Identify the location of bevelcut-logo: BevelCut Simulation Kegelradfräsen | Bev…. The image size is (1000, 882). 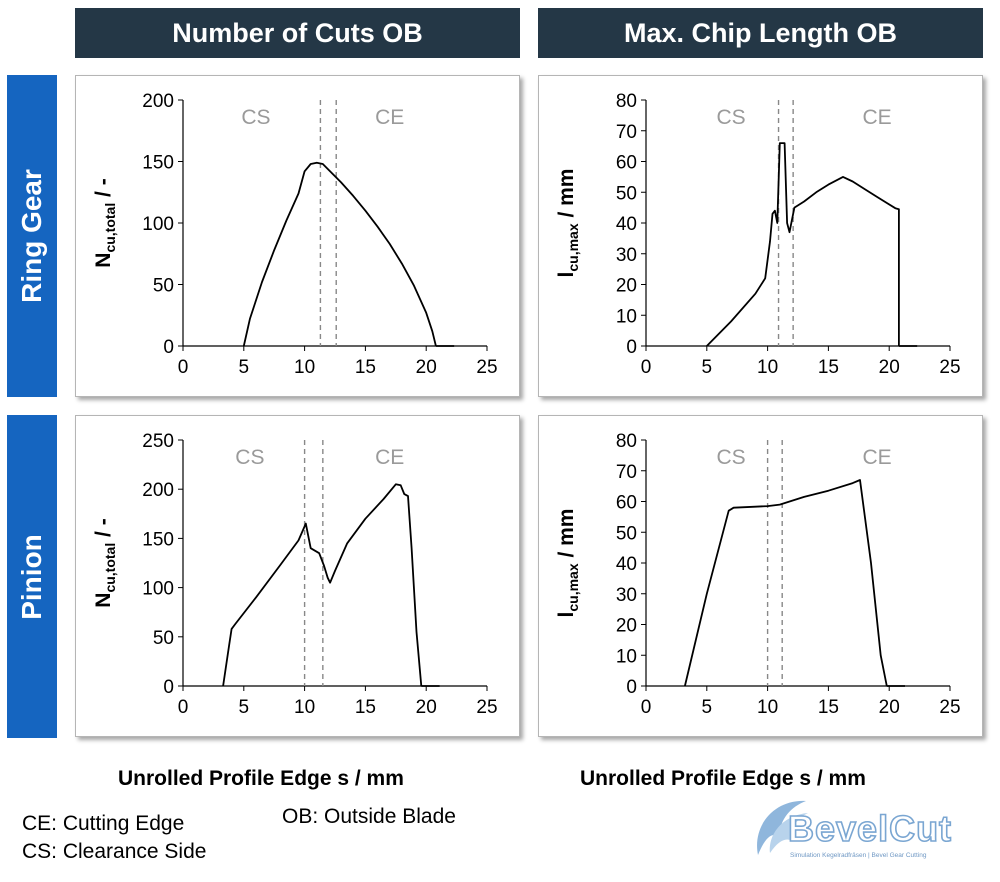
(854, 829).